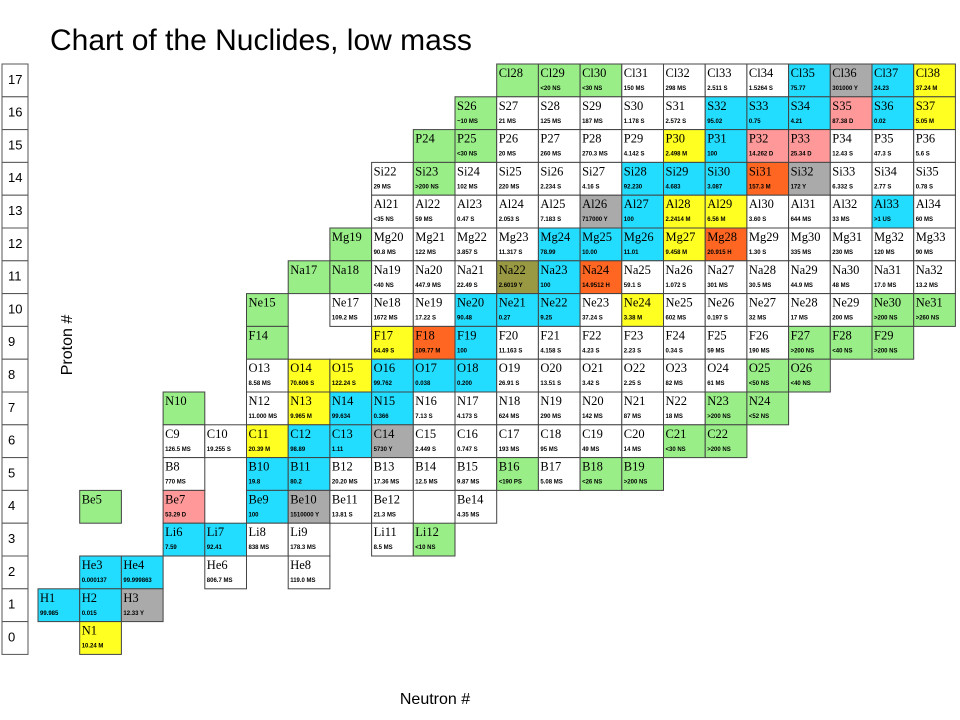 The width and height of the screenshot is (960, 720). Describe the element at coordinates (428, 303) in the screenshot. I see `nuclide-name: Ne19` at that location.